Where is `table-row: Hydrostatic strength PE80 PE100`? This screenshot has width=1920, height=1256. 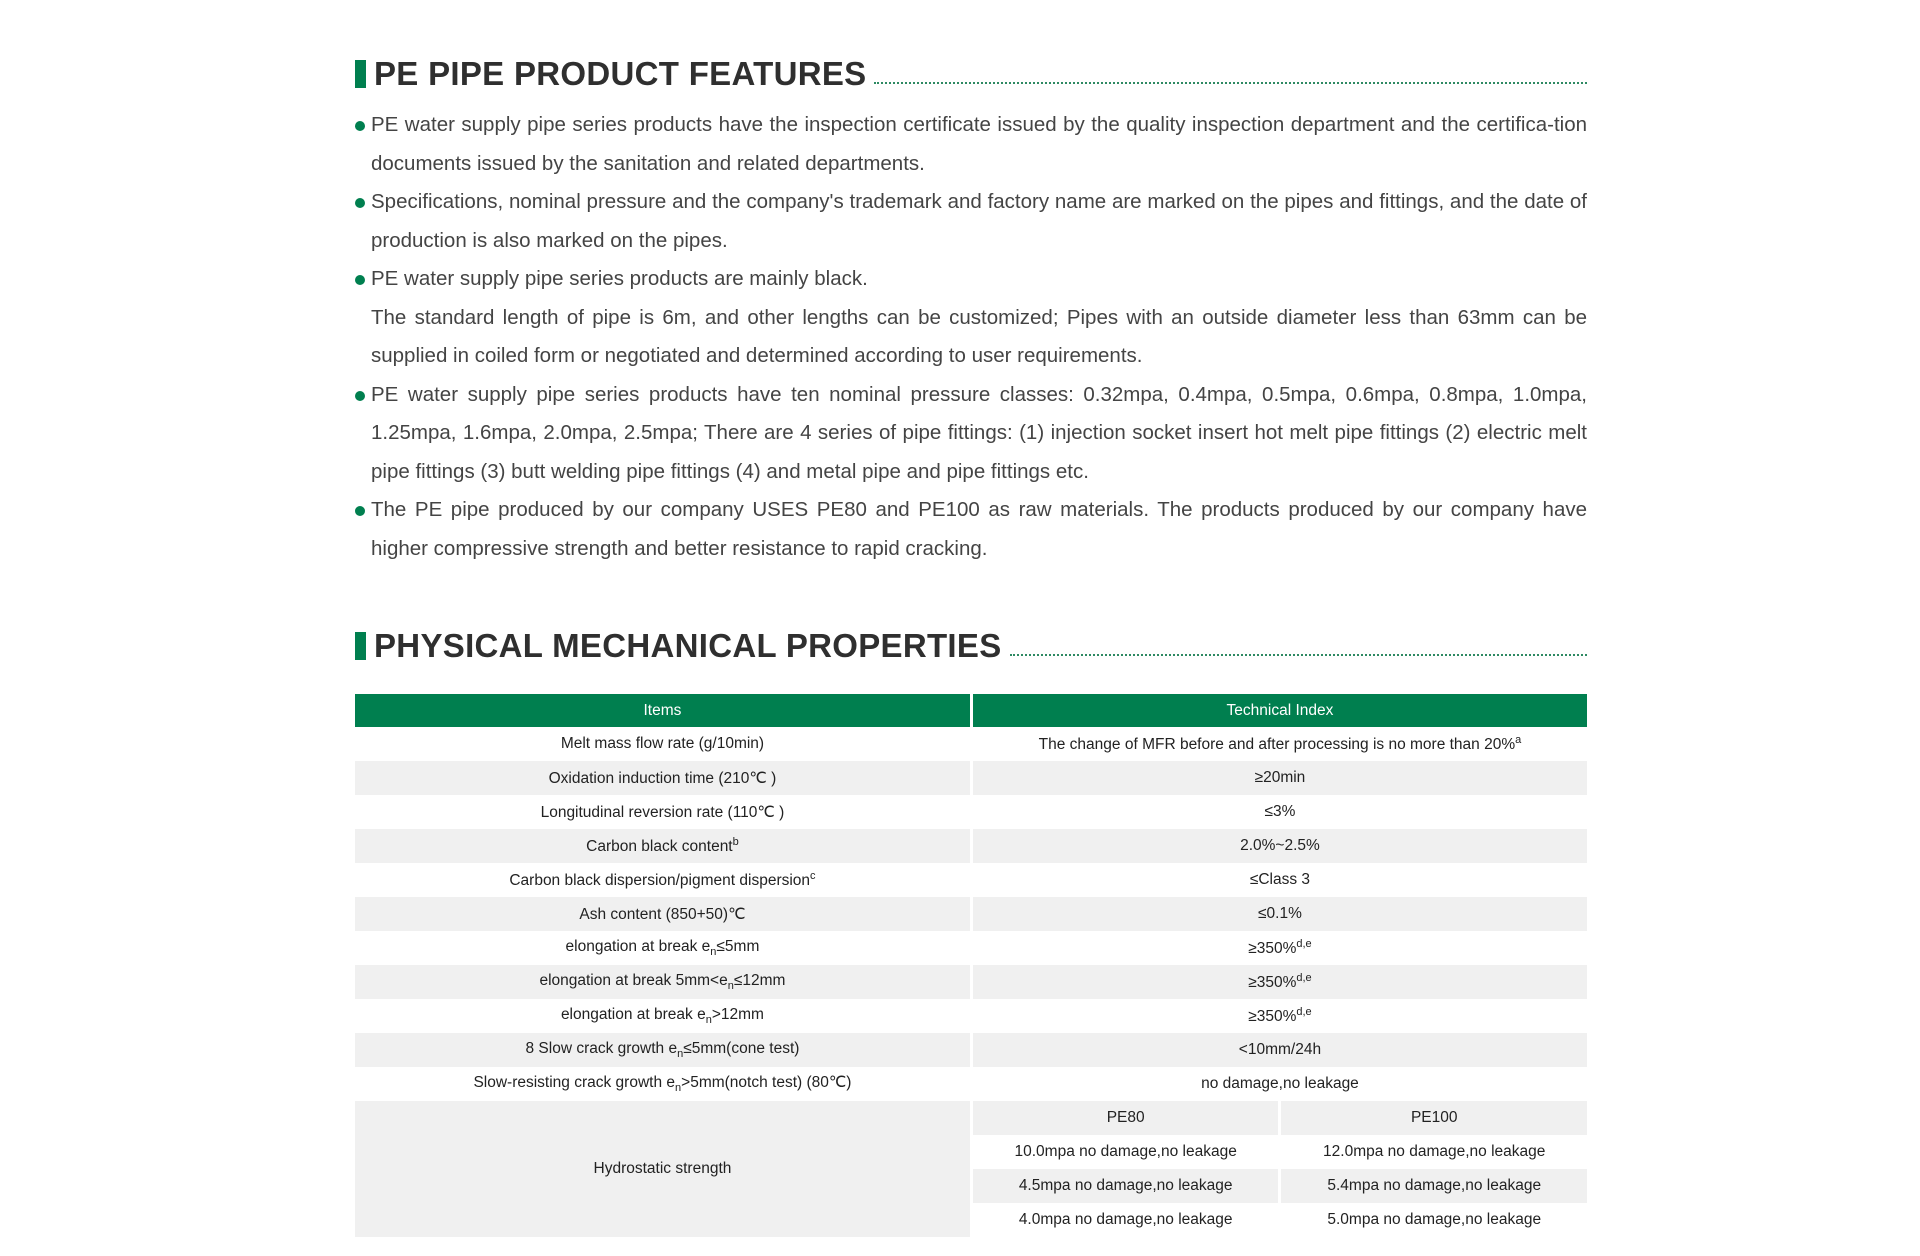
table-row: Hydrostatic strength PE80 PE100 is located at coordinates (971, 1169).